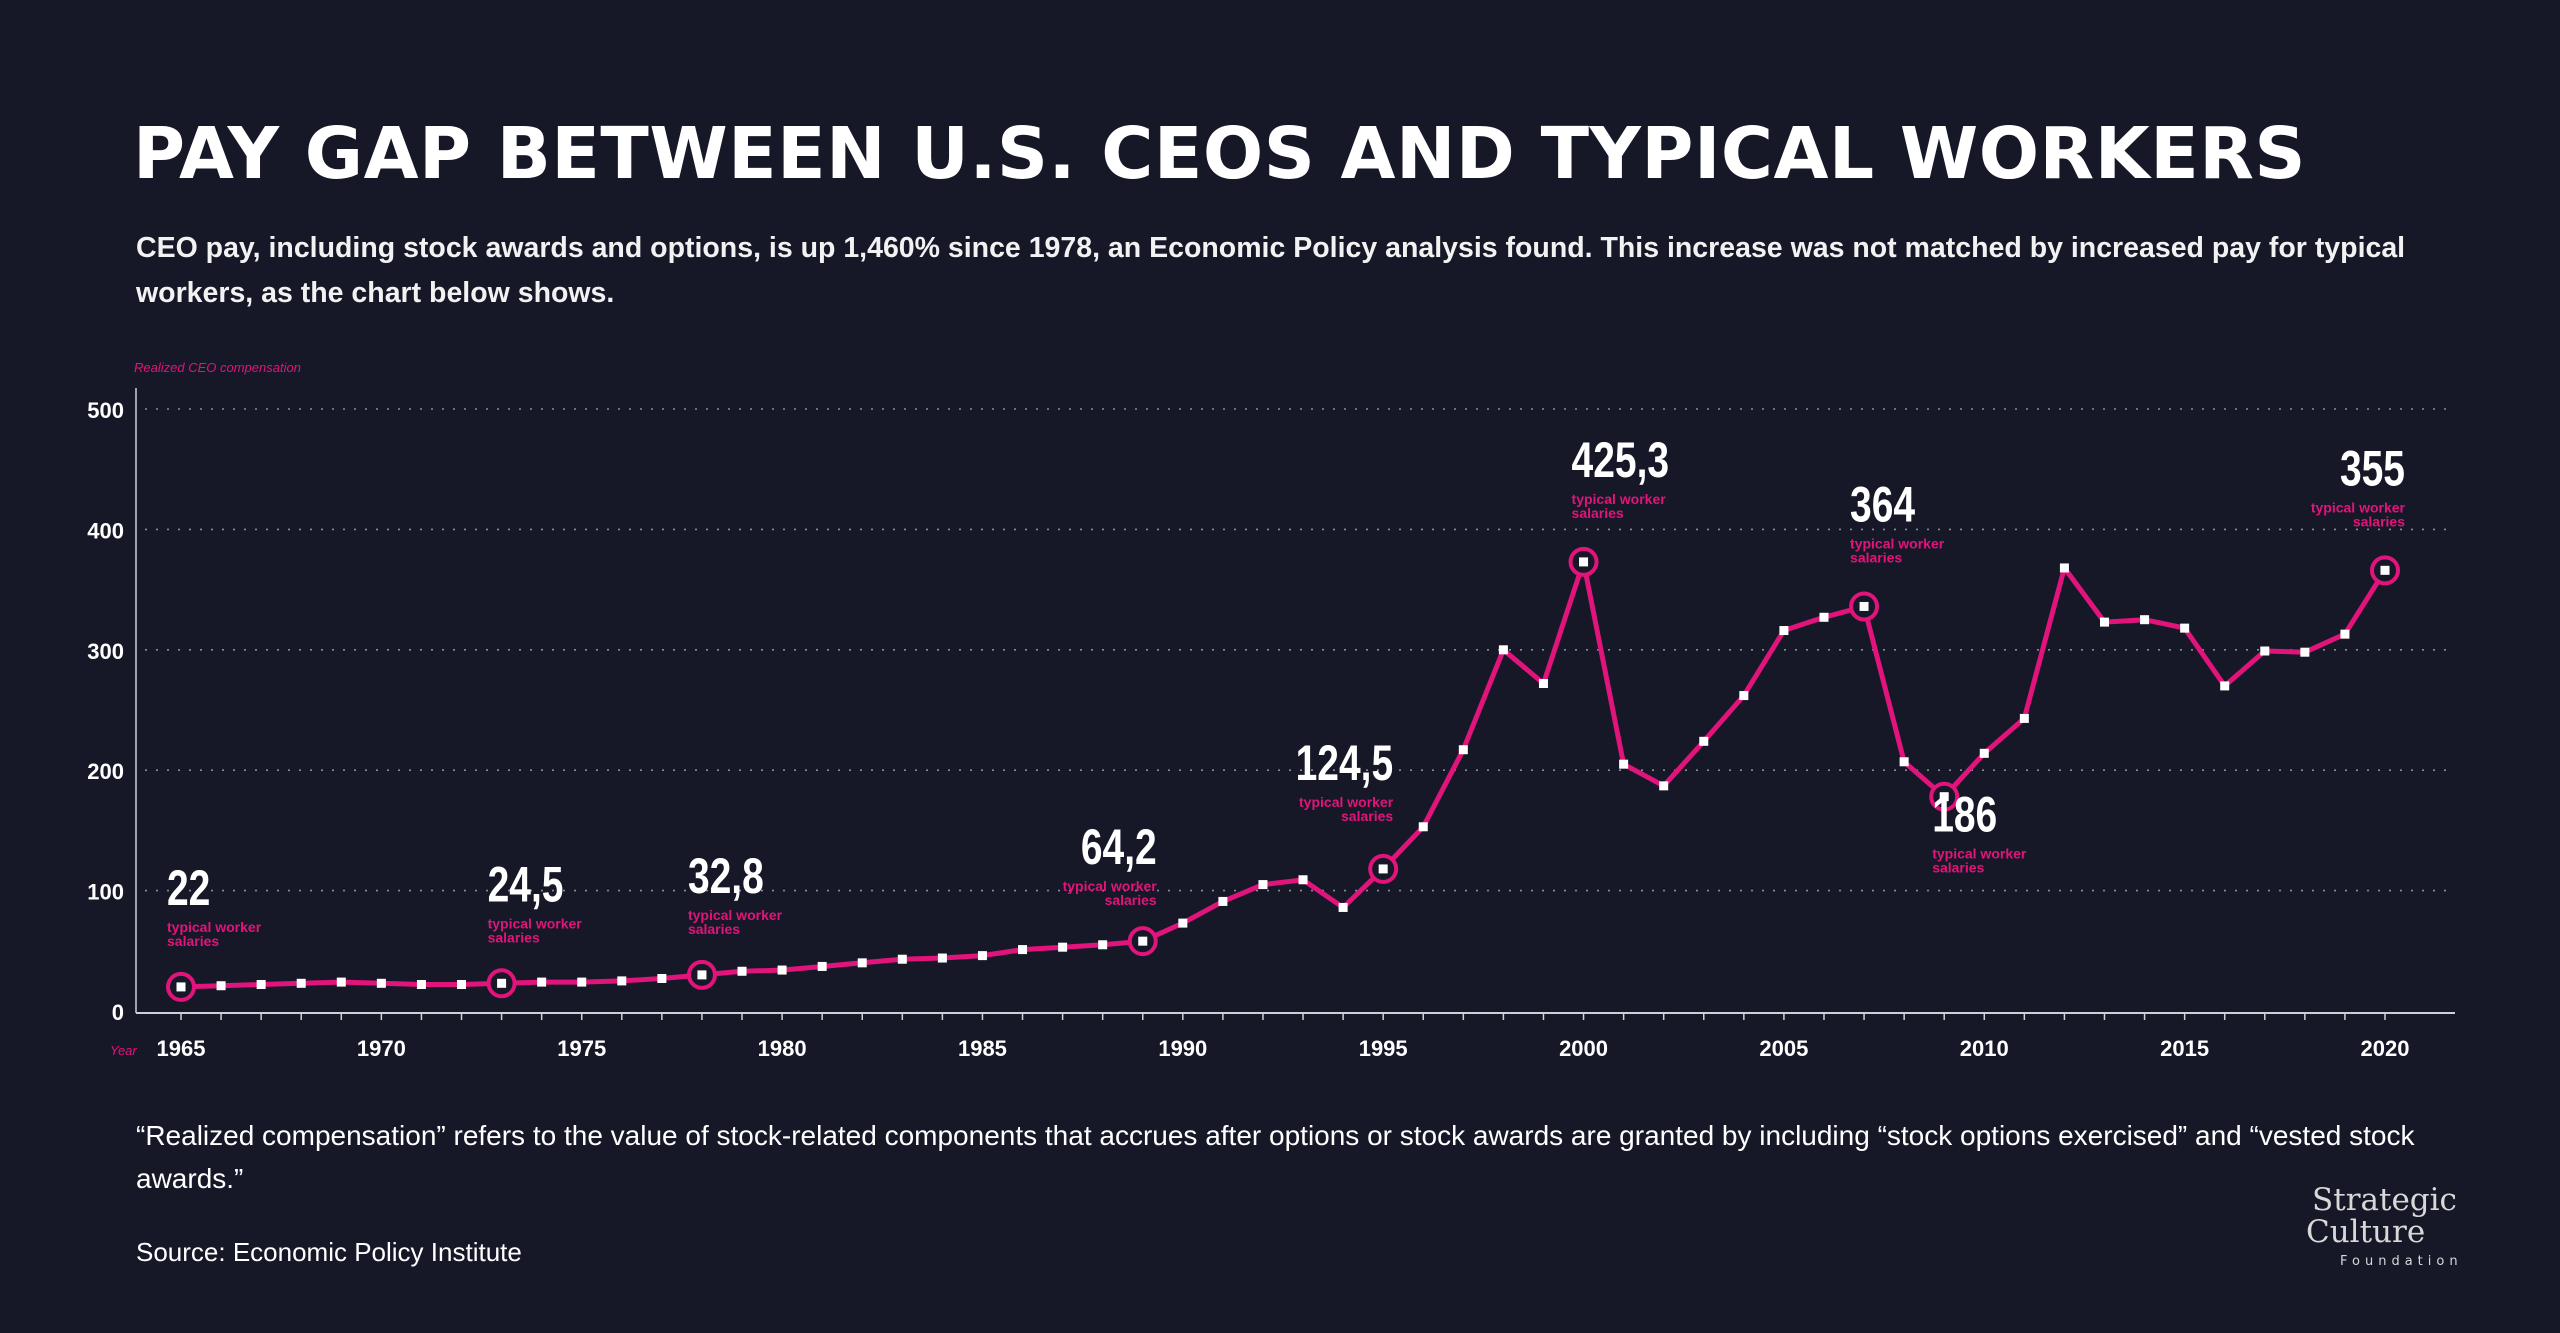 This screenshot has height=1333, width=2560. What do you see at coordinates (1621, 459) in the screenshot?
I see `annotation-value: 425,3` at bounding box center [1621, 459].